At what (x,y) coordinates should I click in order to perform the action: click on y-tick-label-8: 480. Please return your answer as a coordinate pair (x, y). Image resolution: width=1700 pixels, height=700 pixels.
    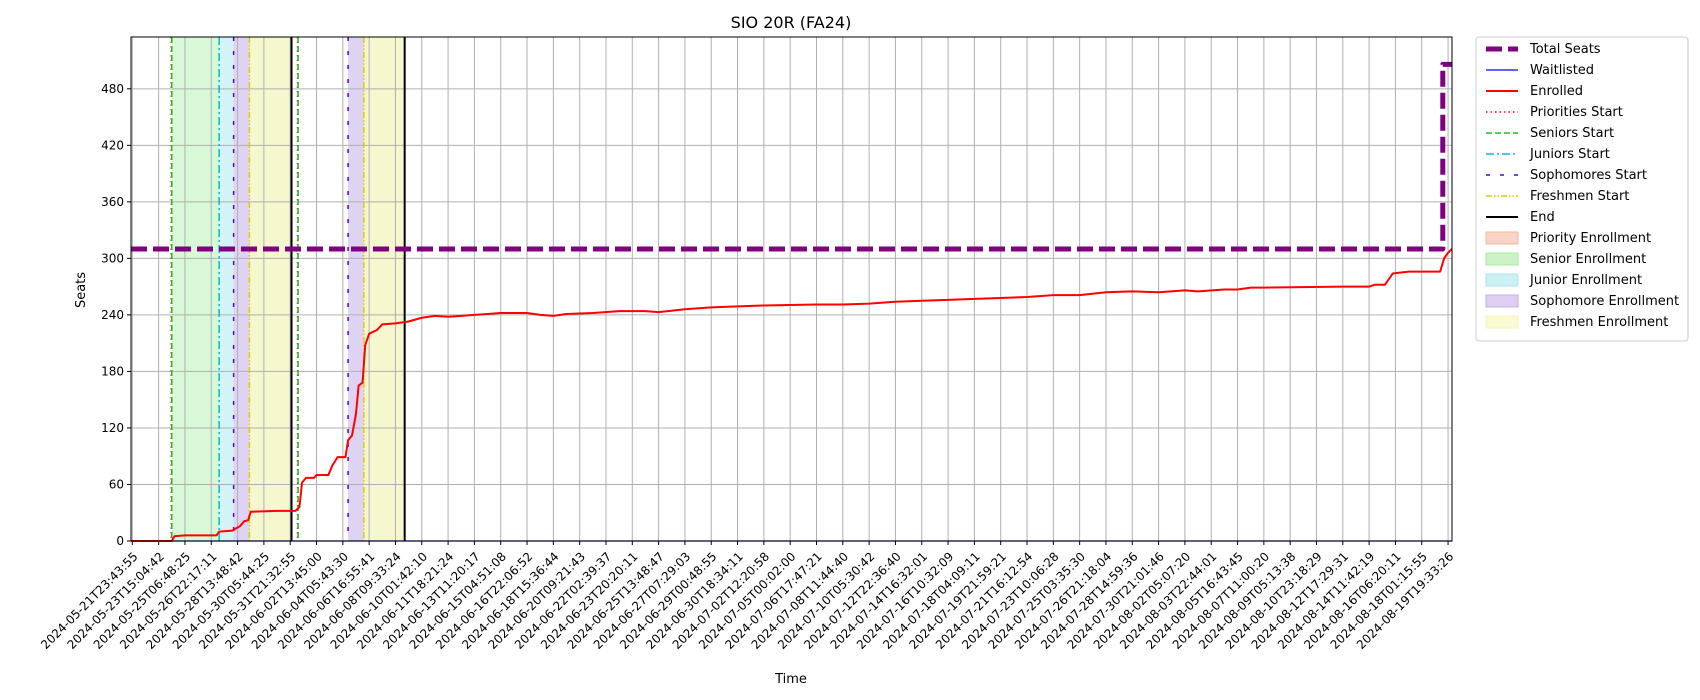
    Looking at the image, I should click on (112, 89).